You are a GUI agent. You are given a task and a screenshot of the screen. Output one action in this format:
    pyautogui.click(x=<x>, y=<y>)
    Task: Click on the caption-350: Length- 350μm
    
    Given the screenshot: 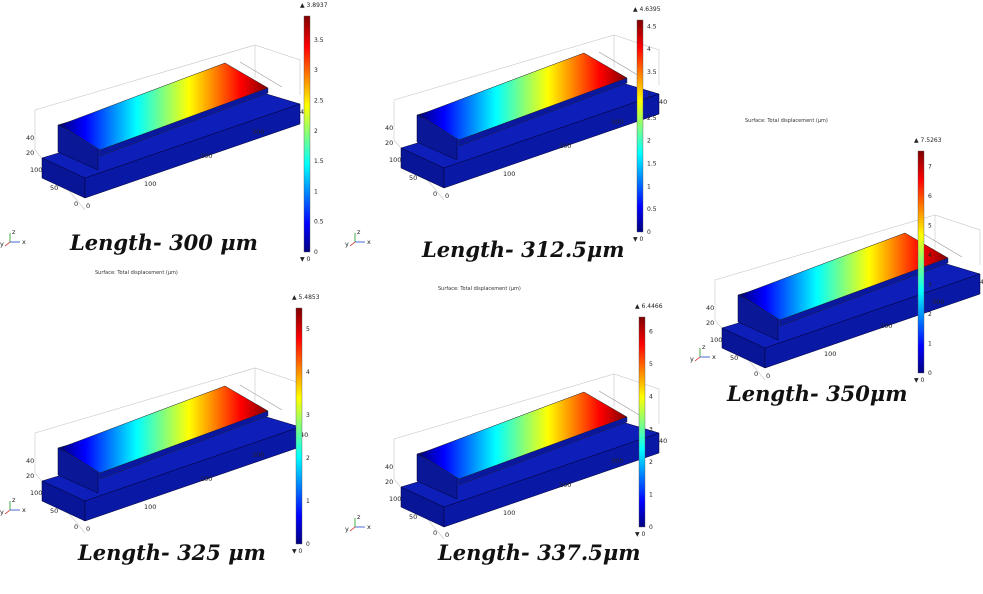 What is the action you would take?
    pyautogui.click(x=817, y=393)
    